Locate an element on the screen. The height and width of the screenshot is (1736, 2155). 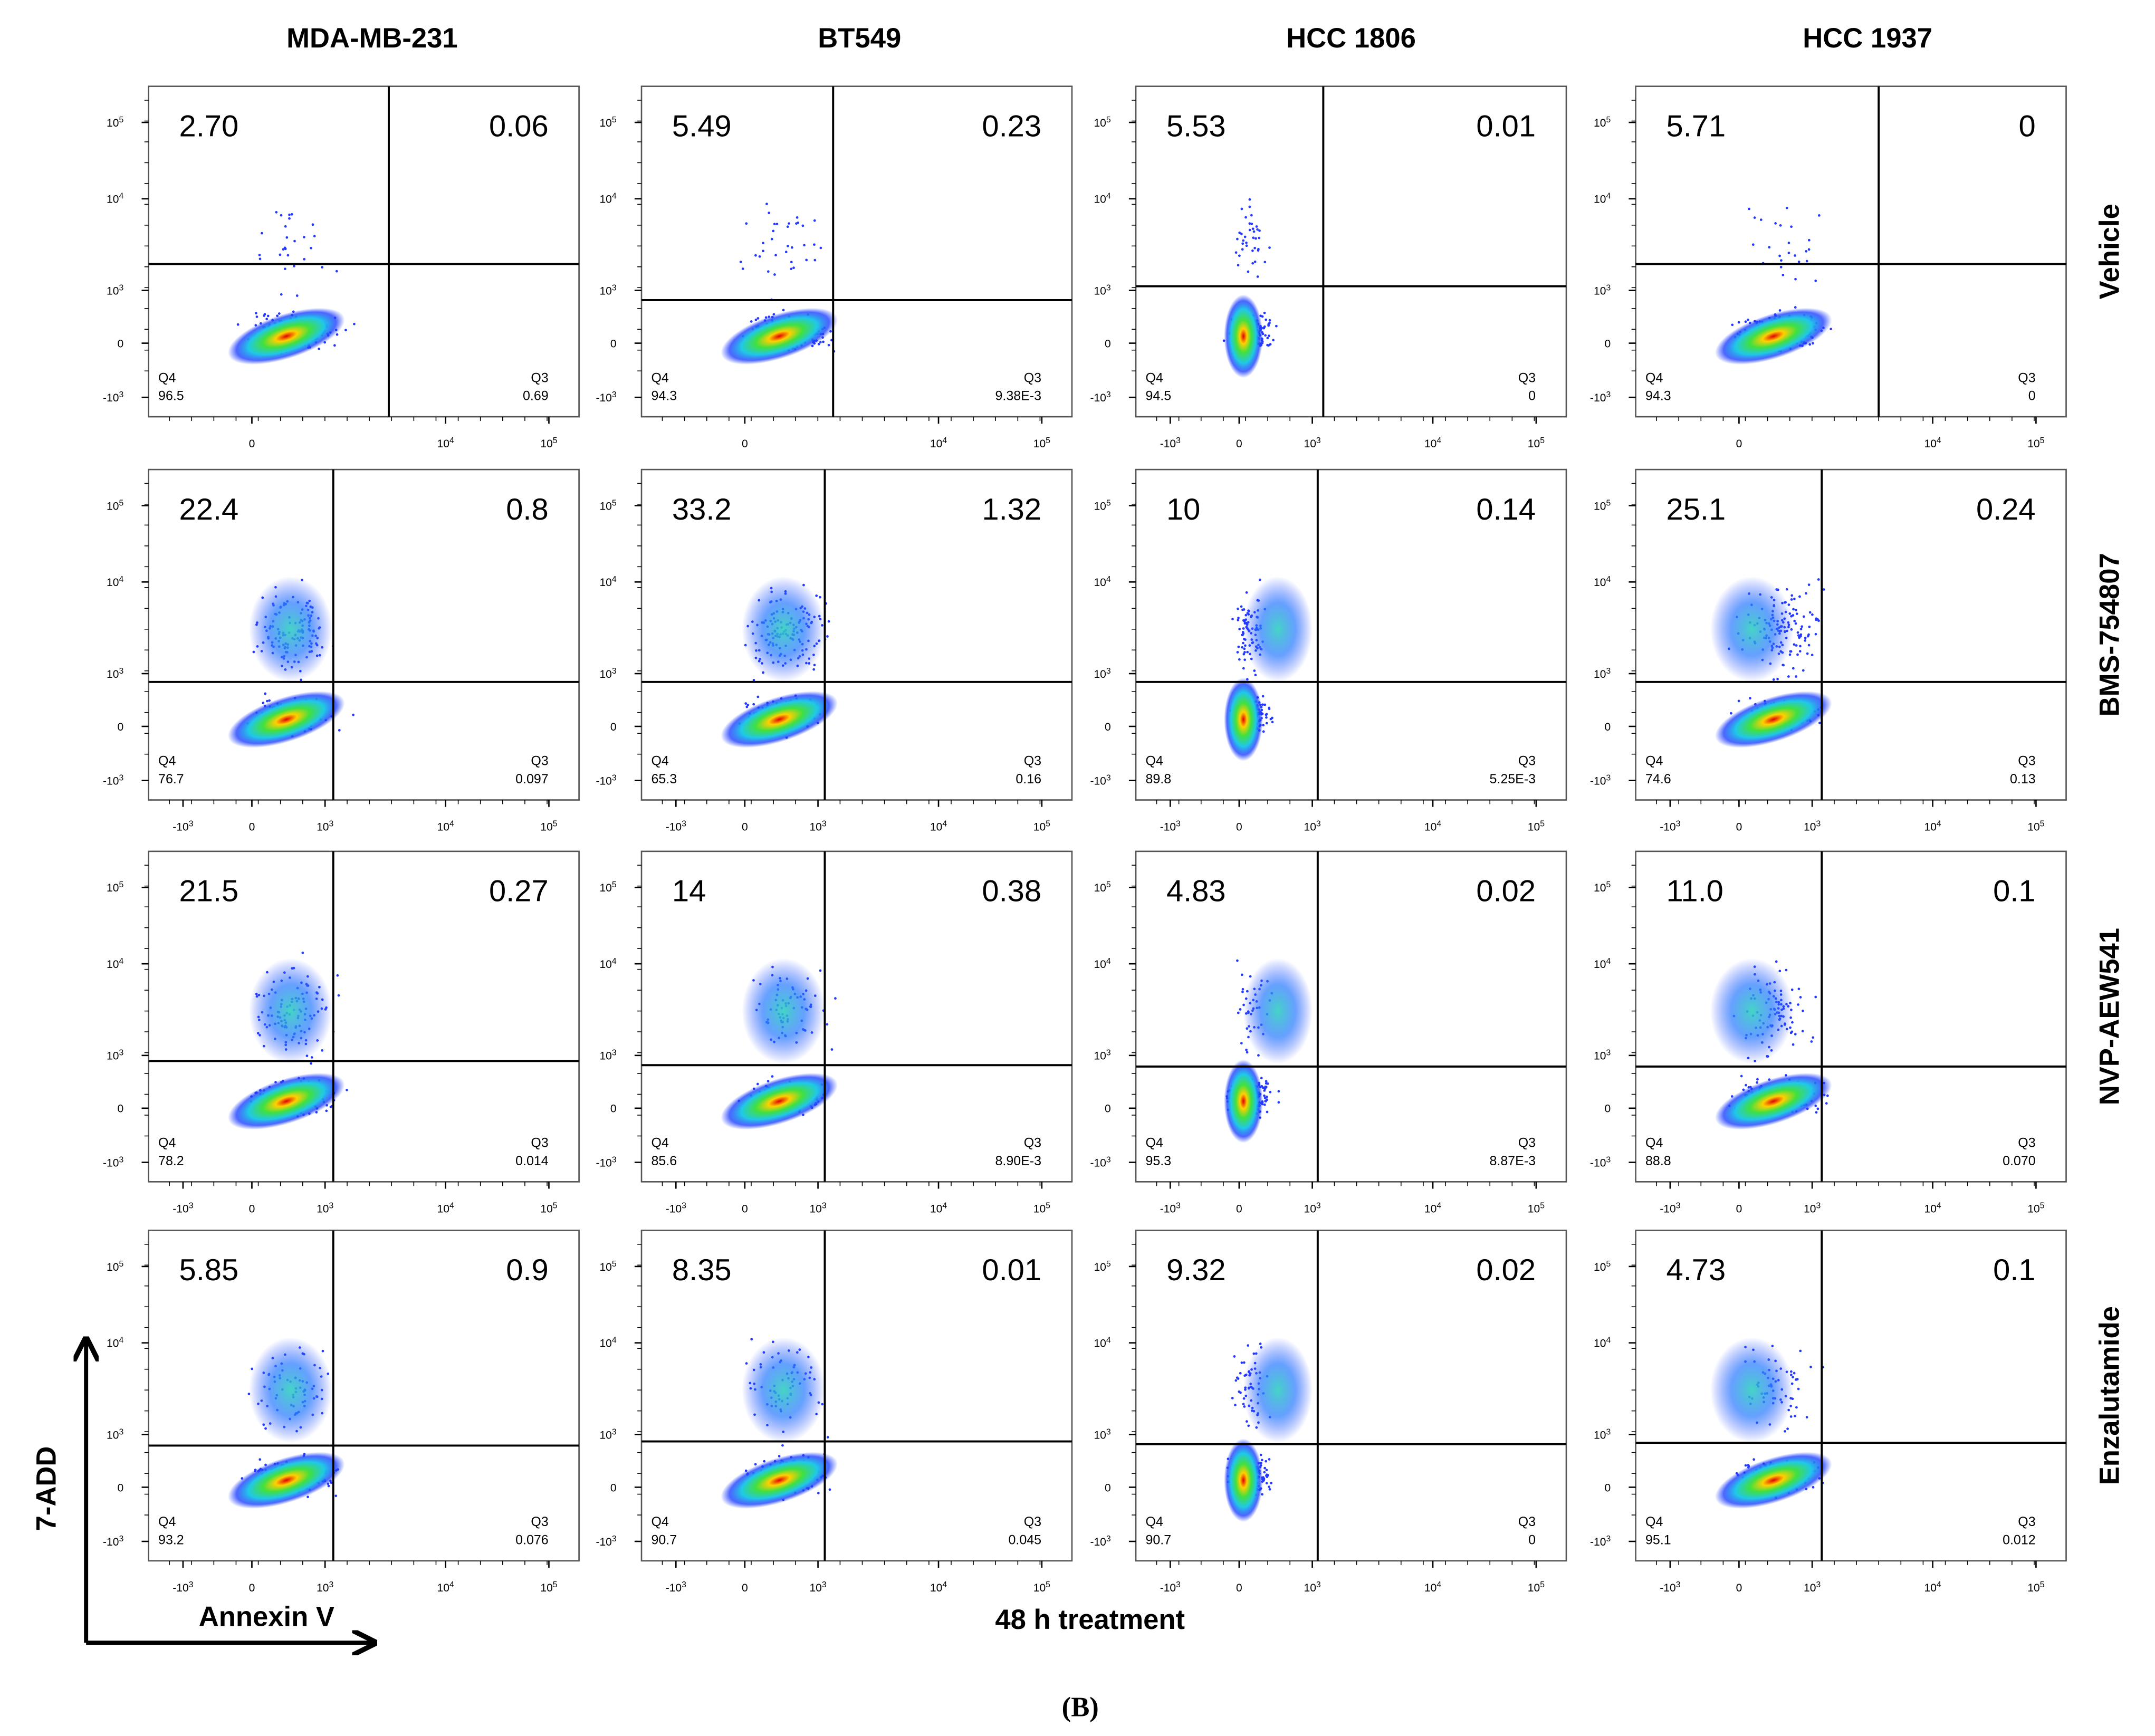
plot-panel: 14 0.38 Q4 85.6 Q3 8.90E-3 is located at coordinates (854, 1019).